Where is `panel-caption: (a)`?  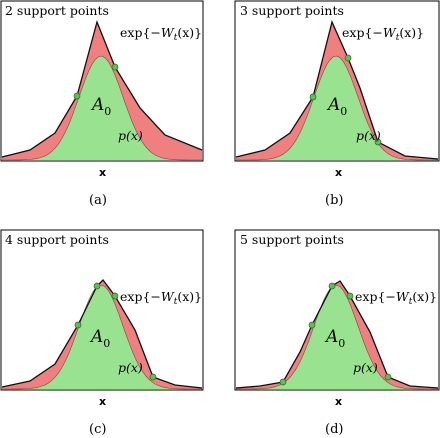 panel-caption: (a) is located at coordinates (98, 200).